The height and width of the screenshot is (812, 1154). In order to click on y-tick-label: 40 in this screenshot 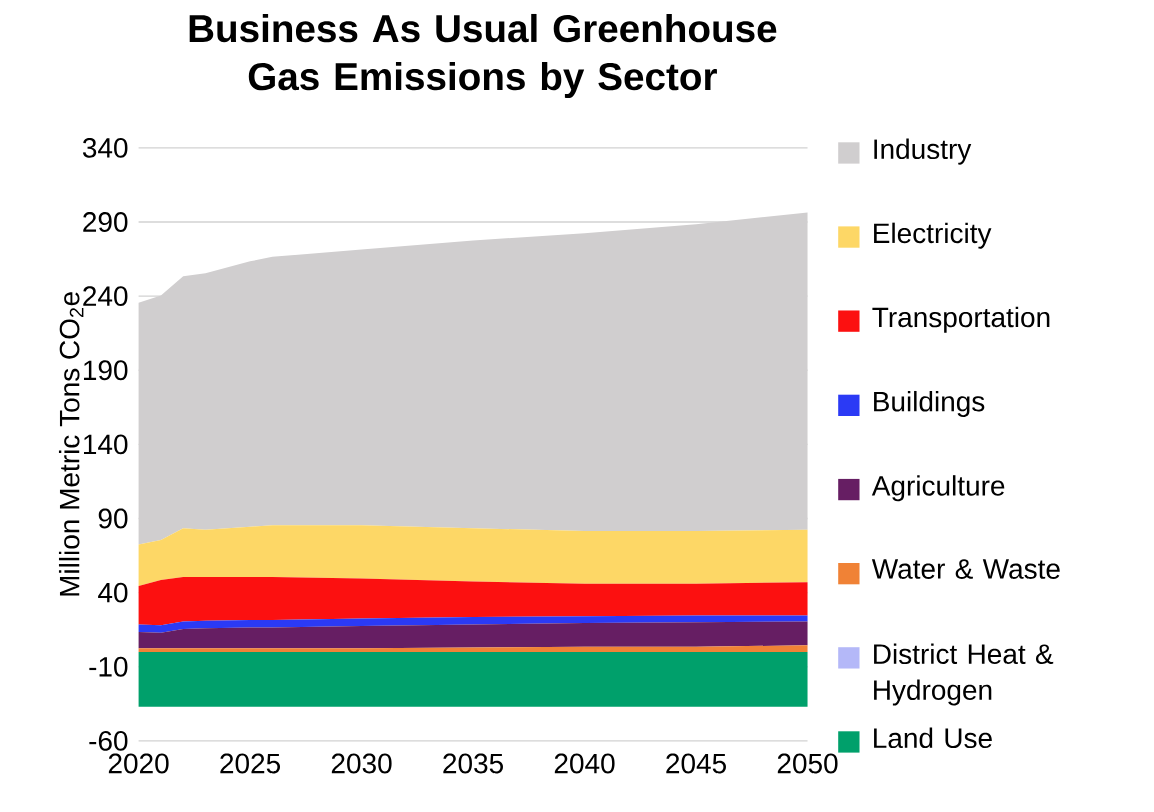, I will do `click(113, 592)`.